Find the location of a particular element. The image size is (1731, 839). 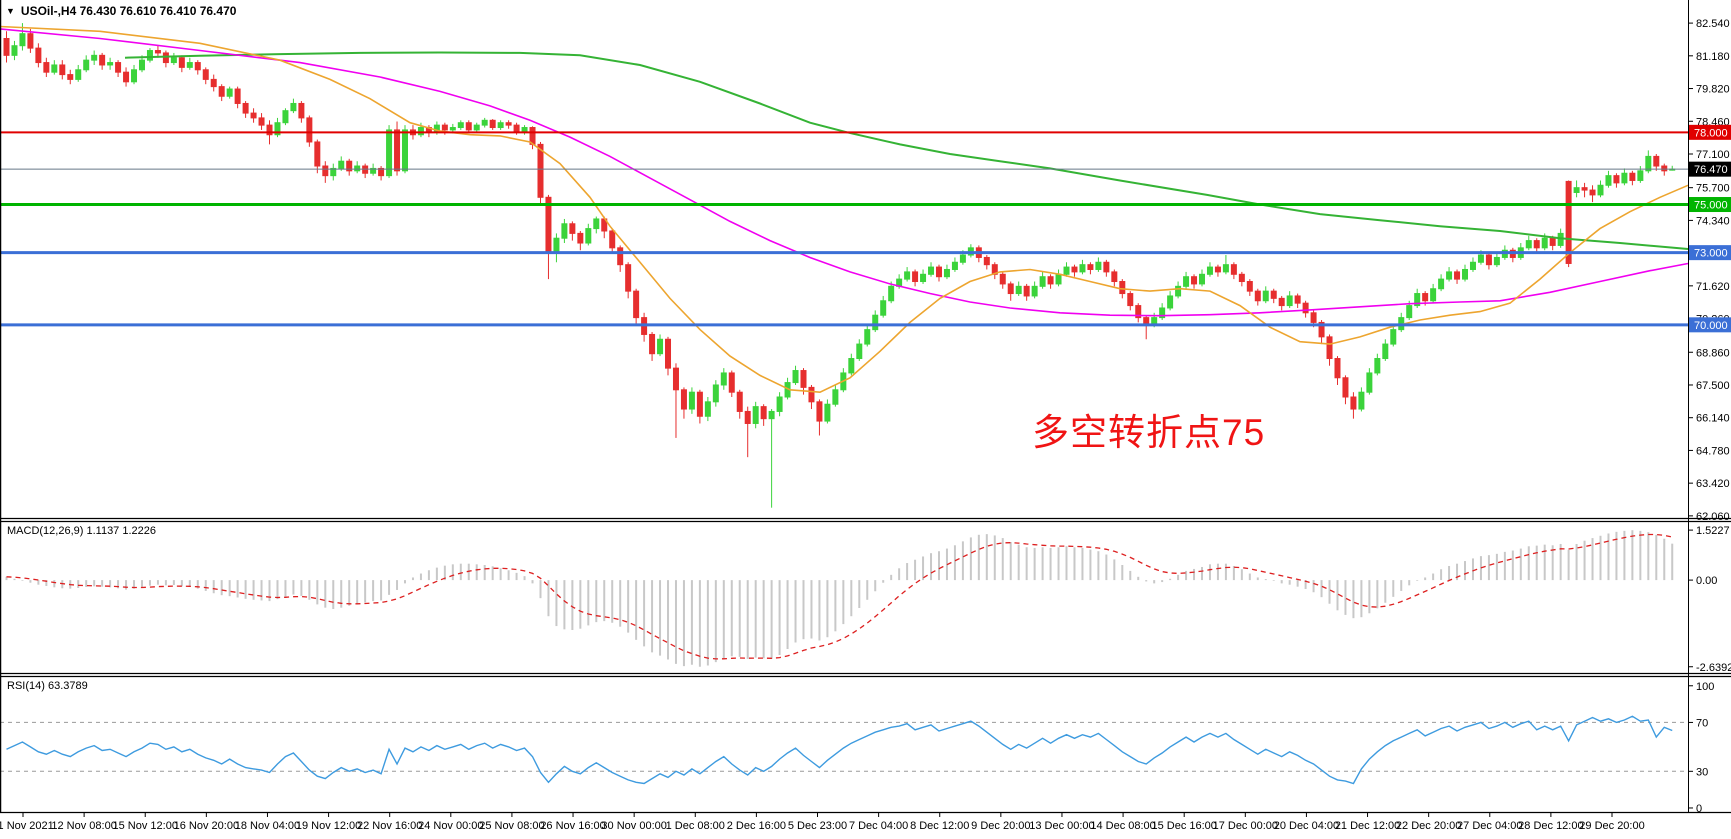

price-axis-label: 74.340 is located at coordinates (1713, 221).